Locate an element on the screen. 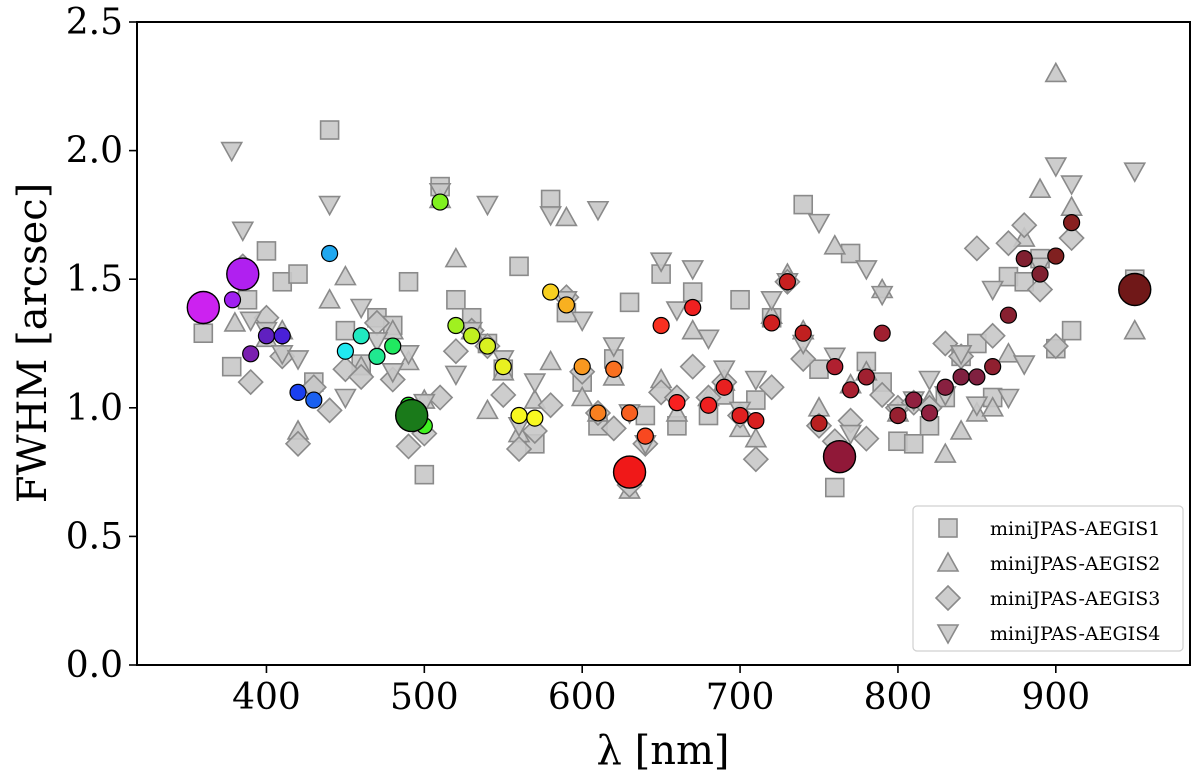 The width and height of the screenshot is (1200, 783). legend-label-aegis2: miniJPAS-AEGIS2 is located at coordinates (1075, 564).